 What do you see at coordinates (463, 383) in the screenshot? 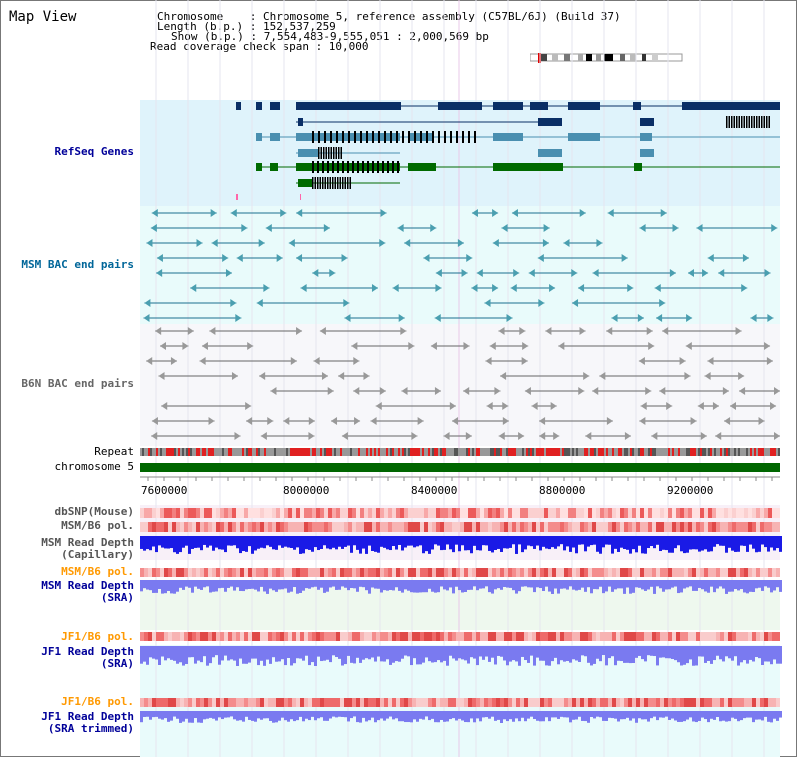
I see `b6n-bac-track` at bounding box center [463, 383].